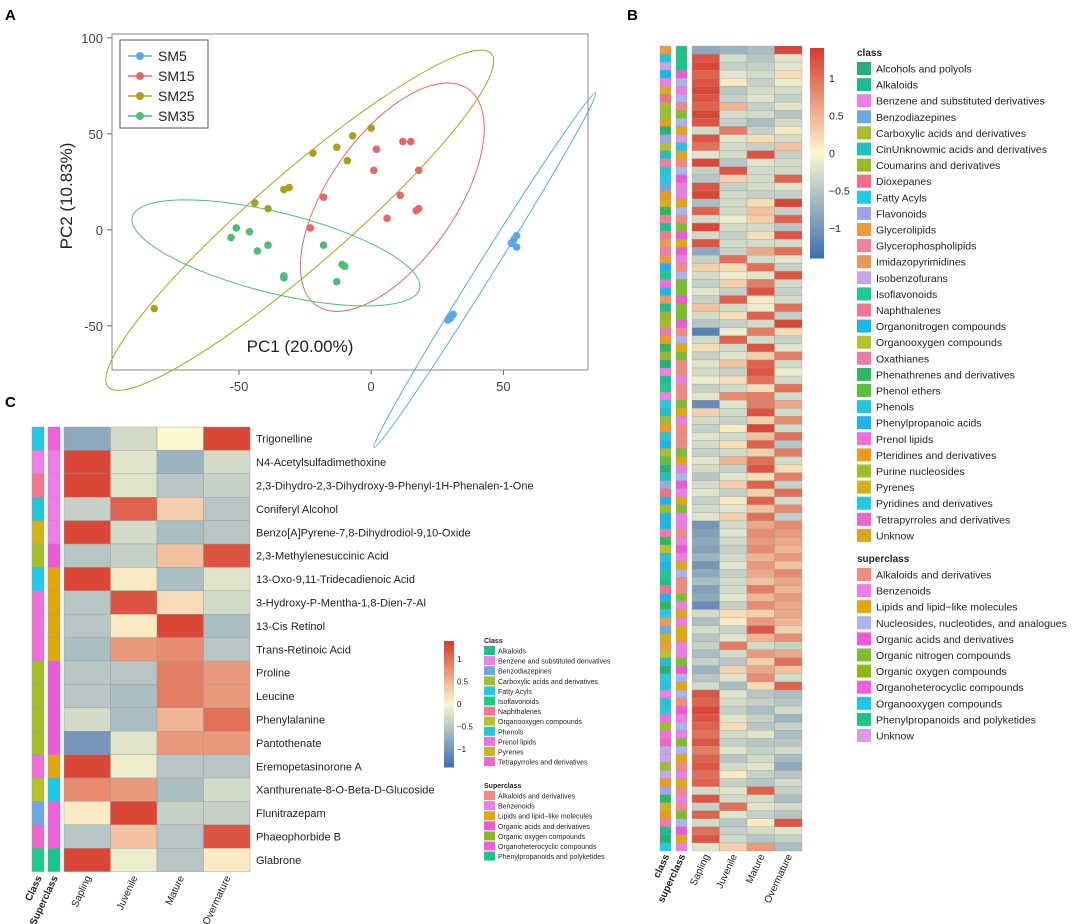 Image resolution: width=1084 pixels, height=924 pixels. What do you see at coordinates (489, 826) in the screenshot?
I see `superclass-legend-swatch-organic-acids-and-derivatives` at bounding box center [489, 826].